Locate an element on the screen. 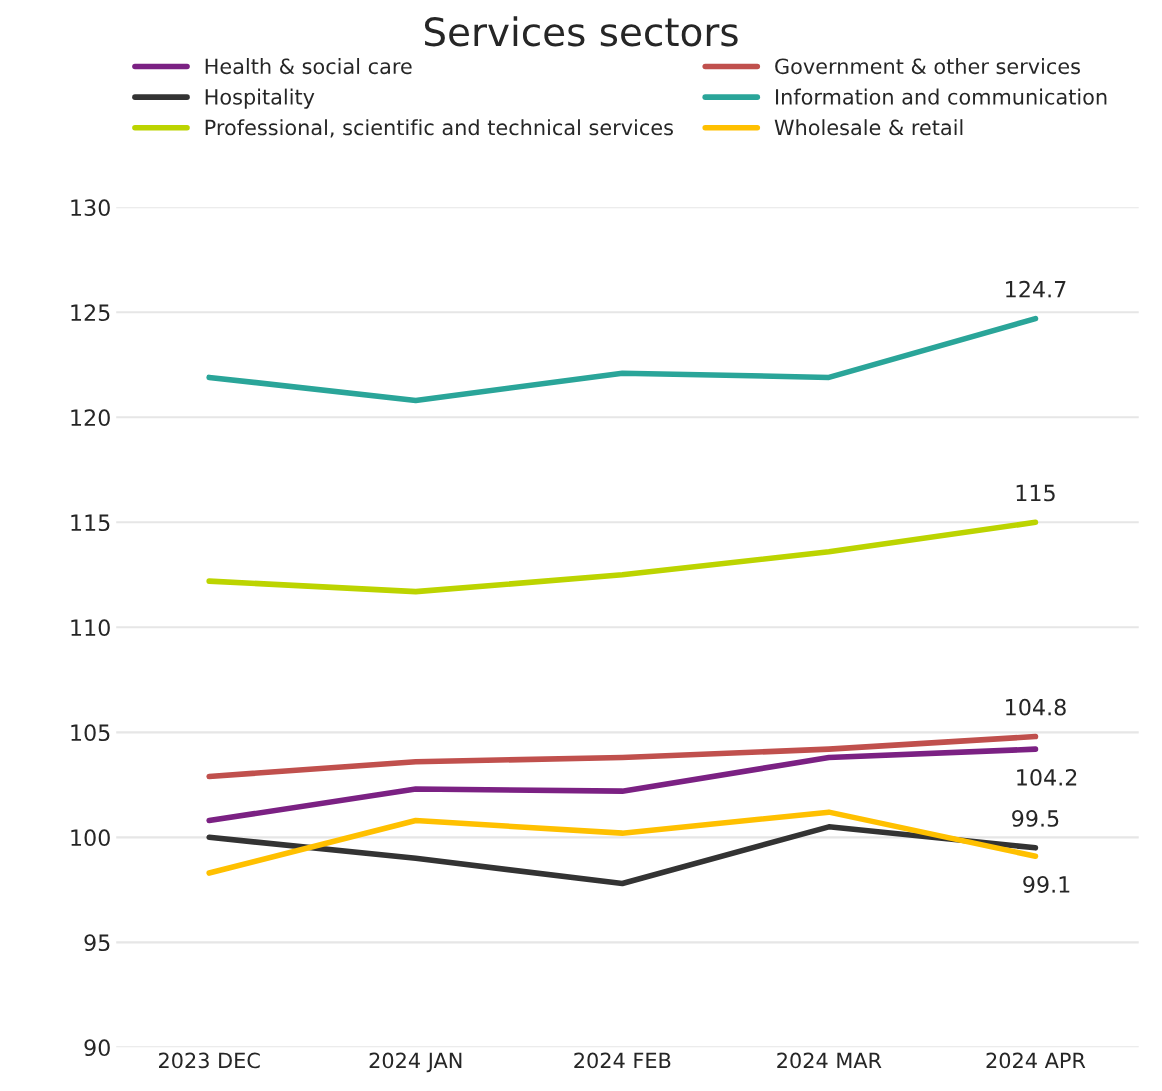 The height and width of the screenshot is (1091, 1162). y-tick-label: 90 is located at coordinates (97, 1048).